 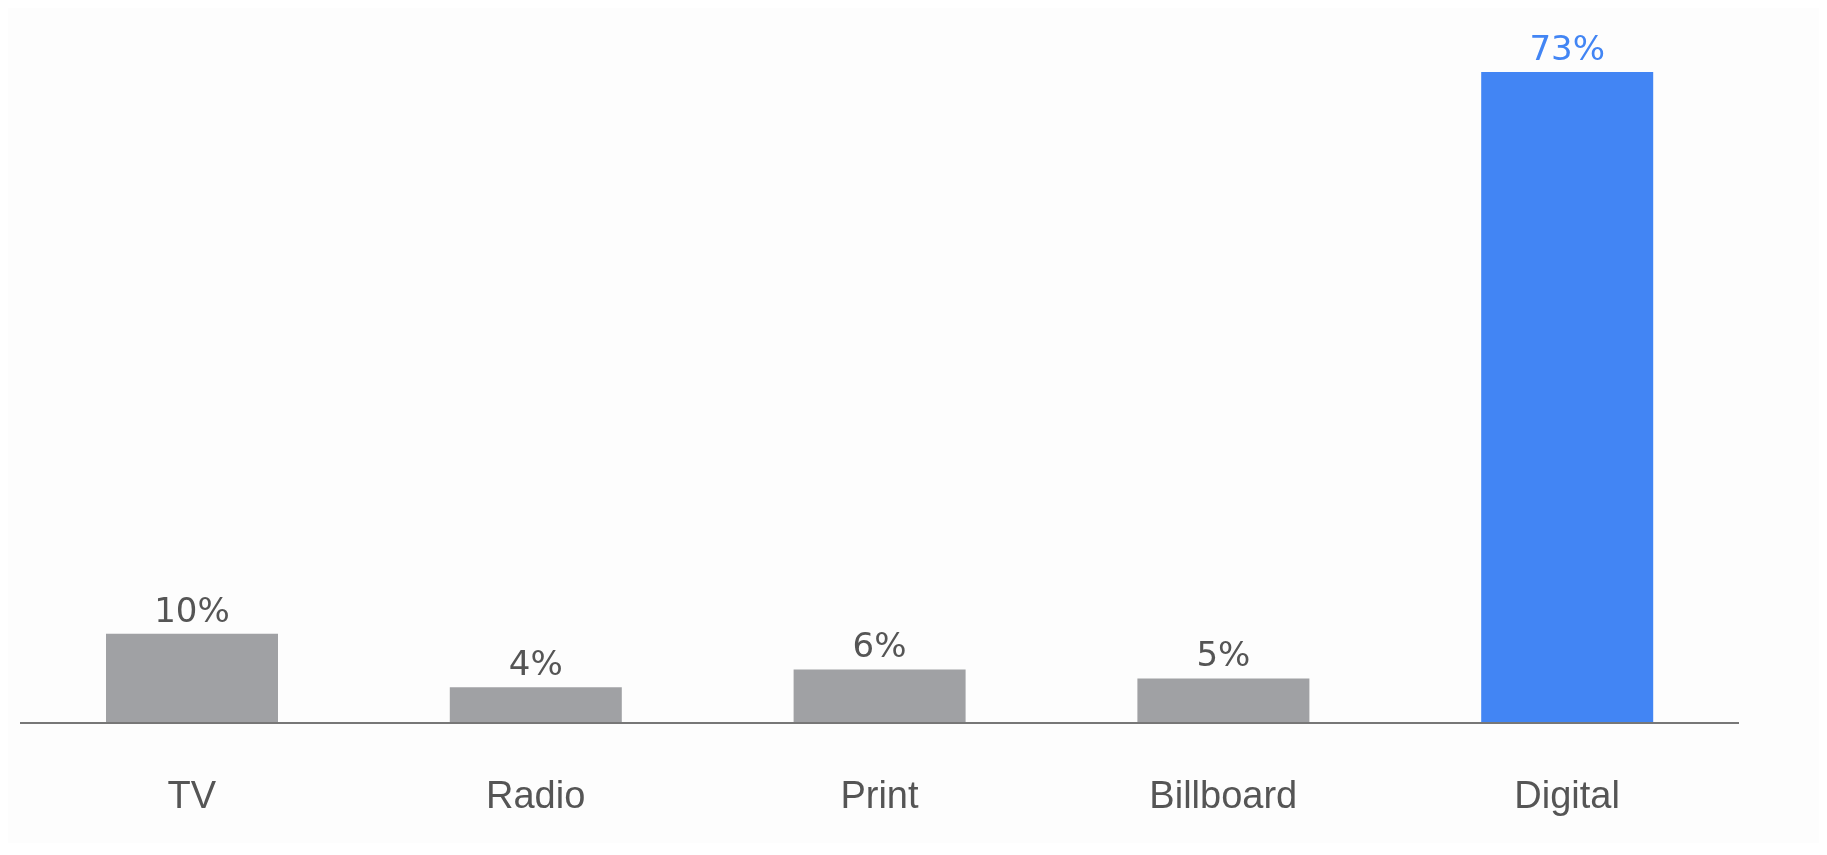 What do you see at coordinates (535, 663) in the screenshot?
I see `data-label: 4%` at bounding box center [535, 663].